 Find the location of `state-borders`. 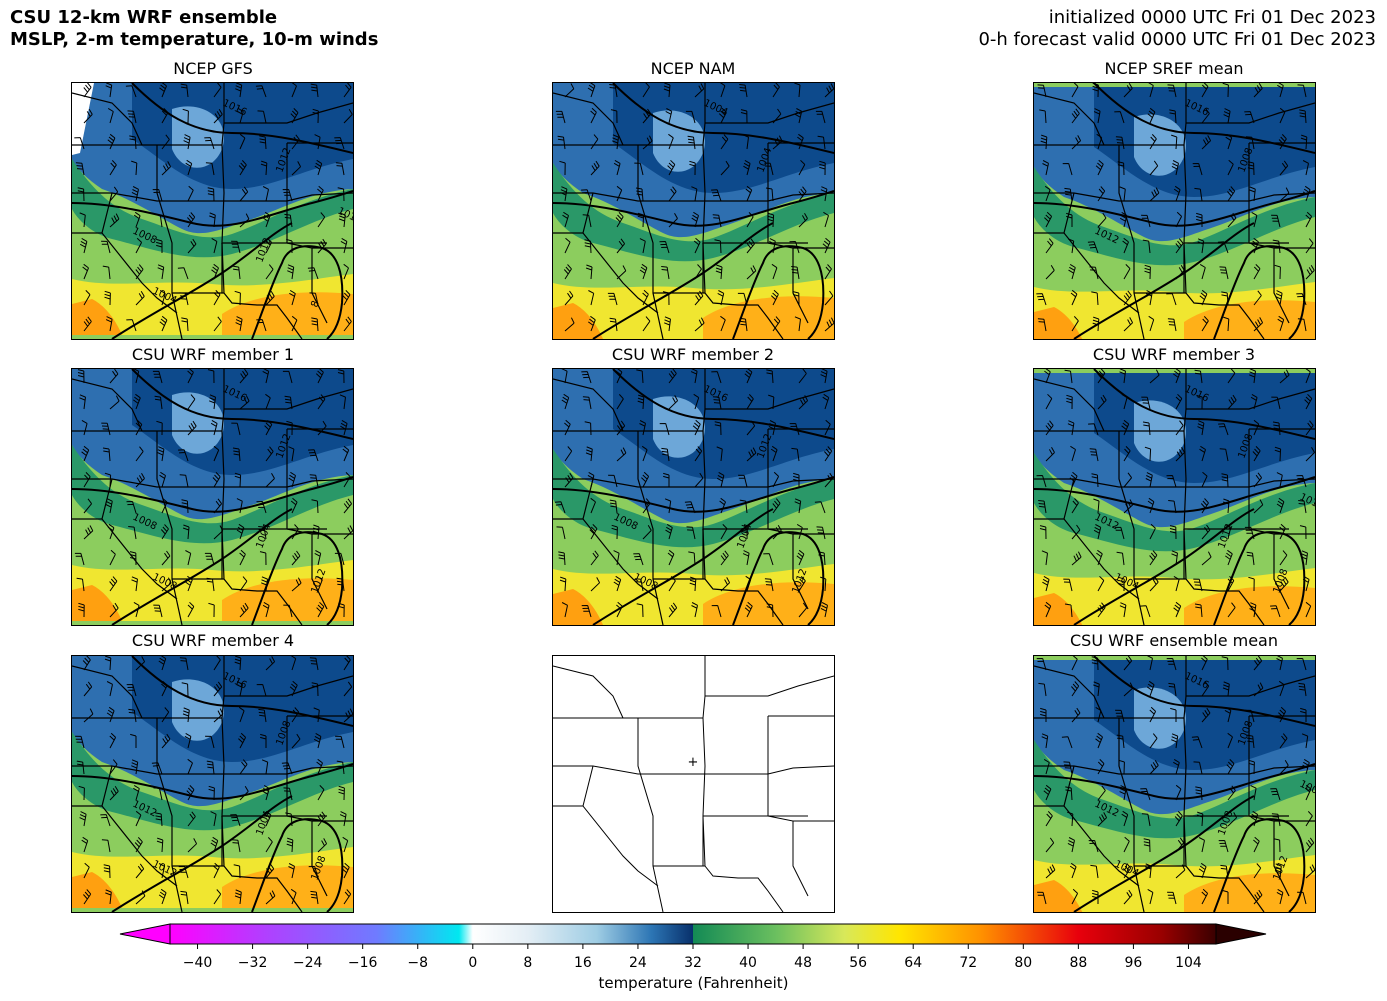

state-borders is located at coordinates (212, 784).